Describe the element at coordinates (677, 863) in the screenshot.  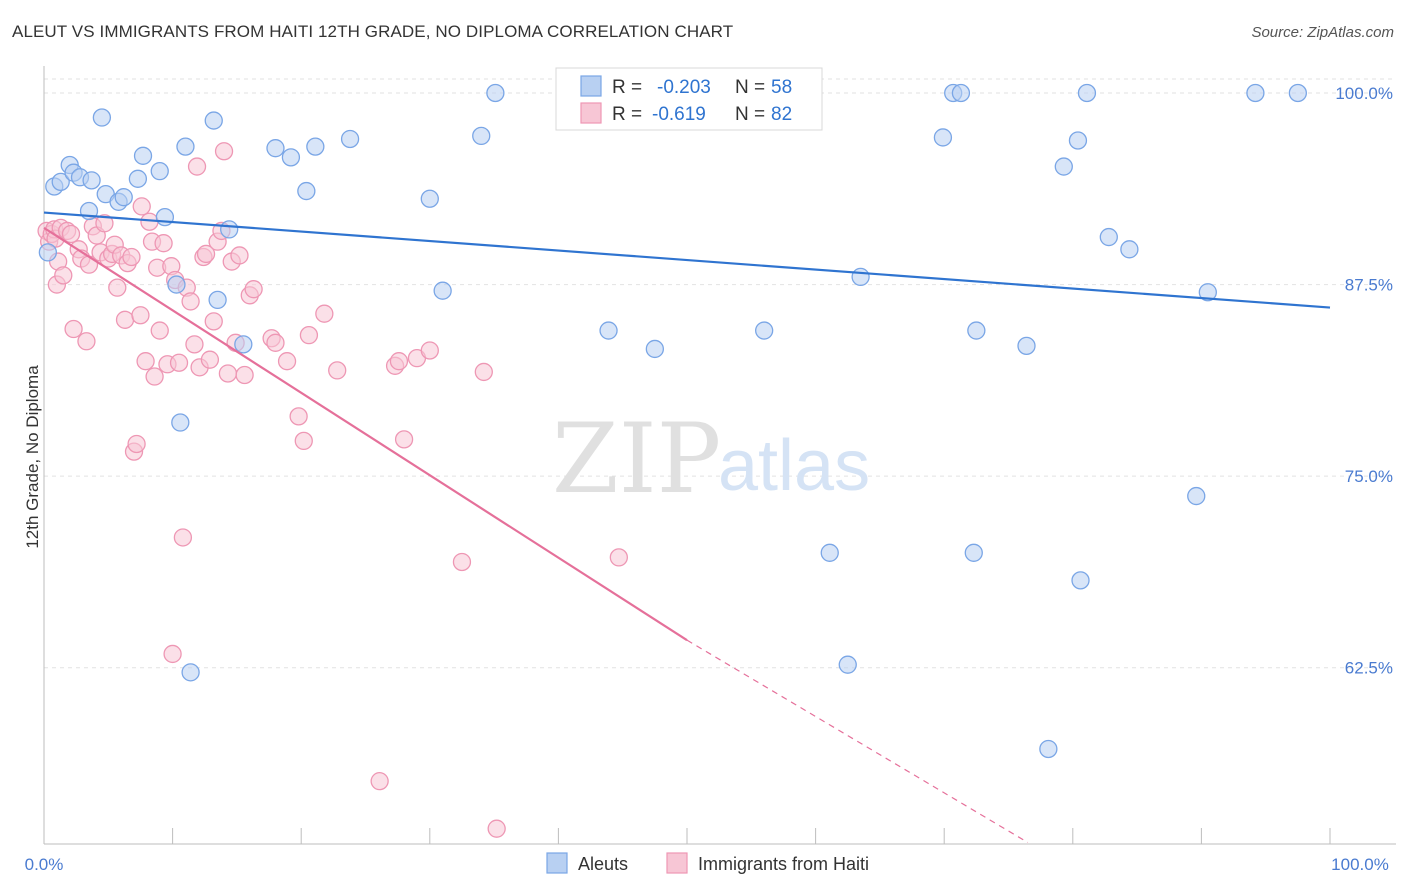
I see `bottom-legend-swatch-haiti` at that location.